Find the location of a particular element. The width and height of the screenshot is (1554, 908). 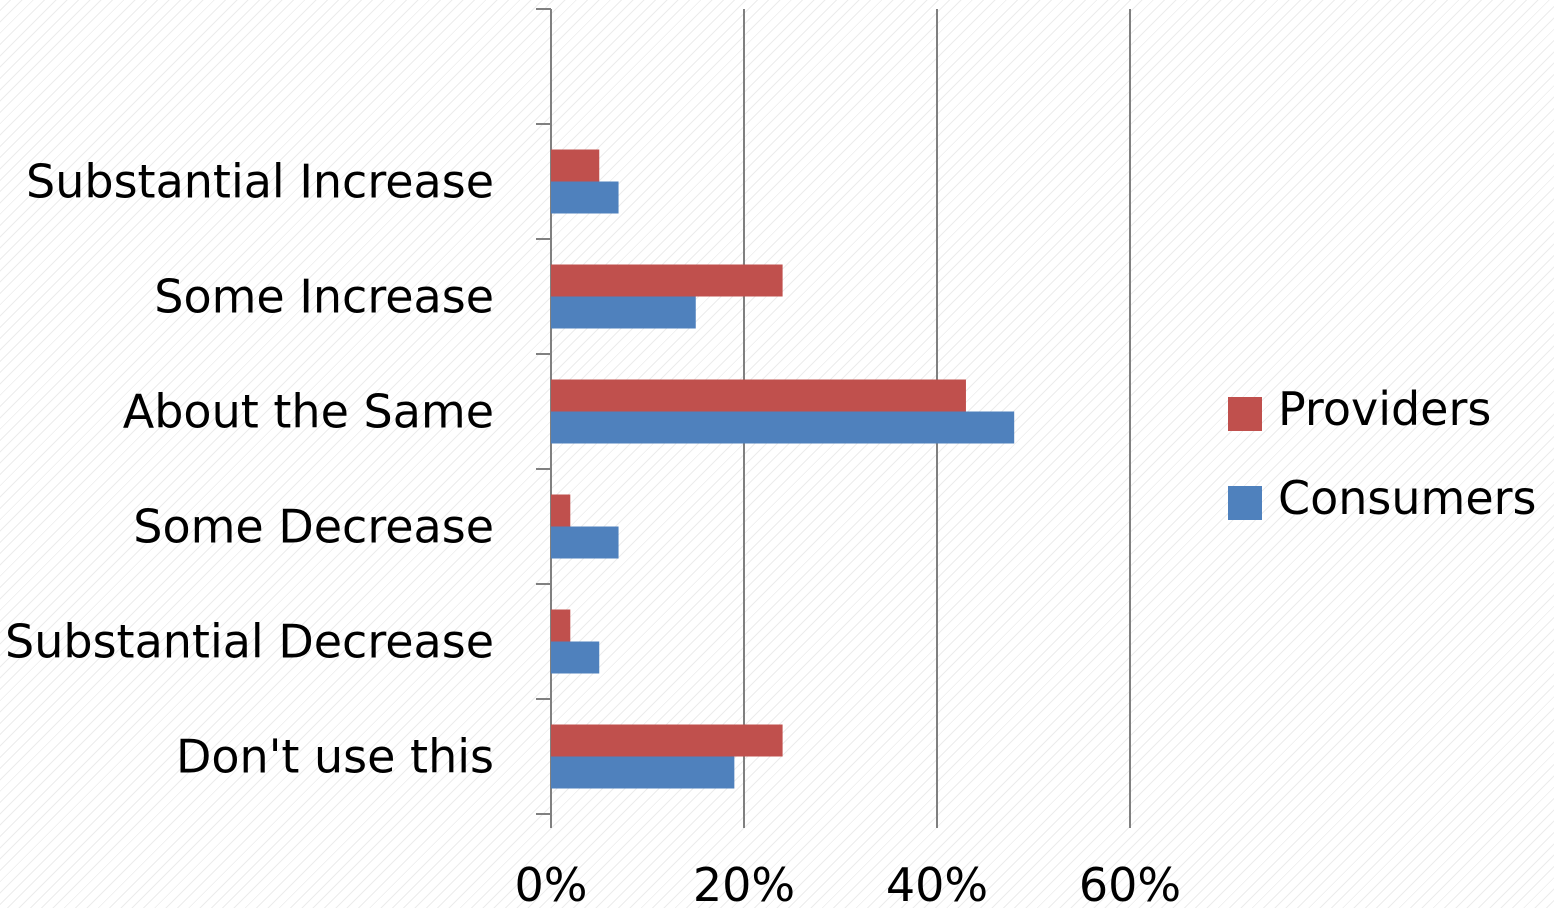

legend: Providers Consumers is located at coordinates (1382, 453).